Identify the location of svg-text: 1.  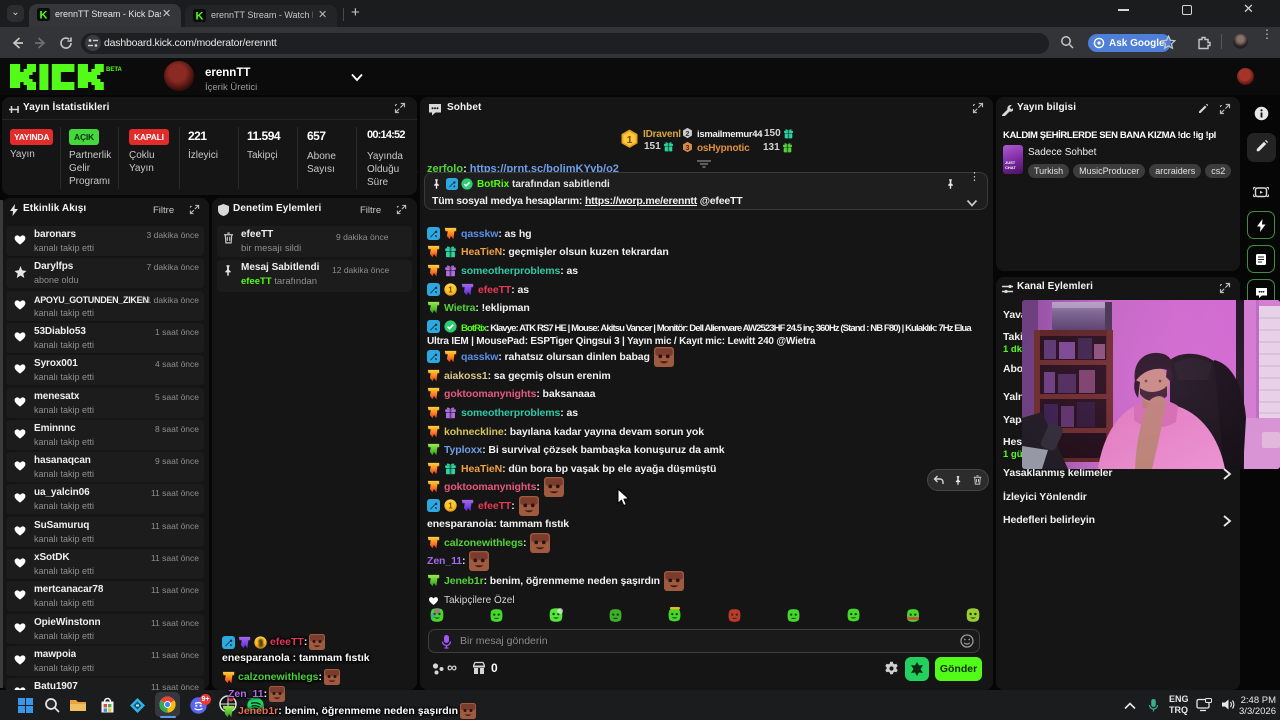
(630, 140).